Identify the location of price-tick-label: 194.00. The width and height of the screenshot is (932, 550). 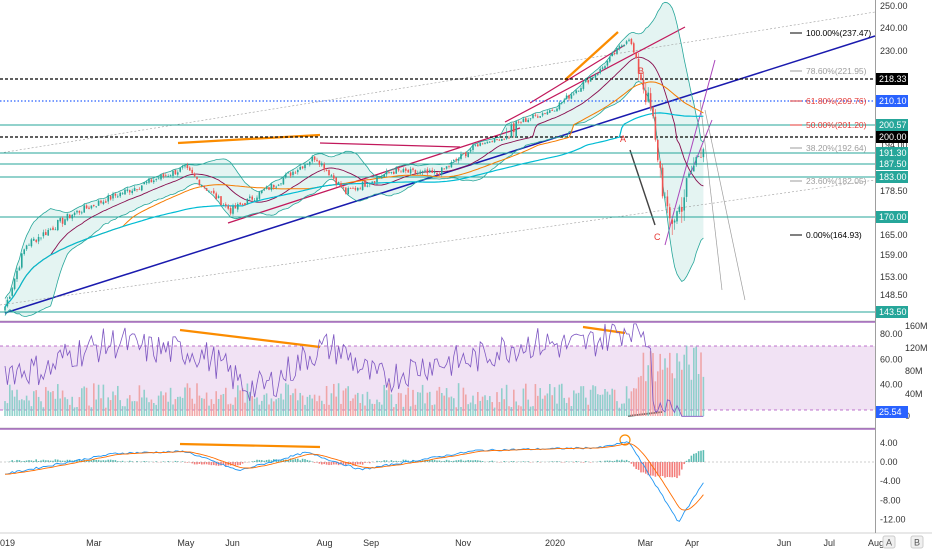
(894, 145).